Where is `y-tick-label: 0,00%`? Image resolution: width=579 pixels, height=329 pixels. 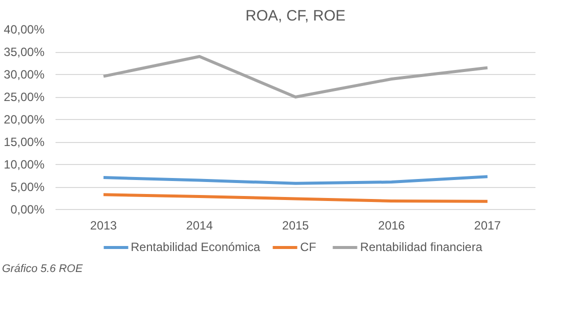
y-tick-label: 0,00% is located at coordinates (27, 209).